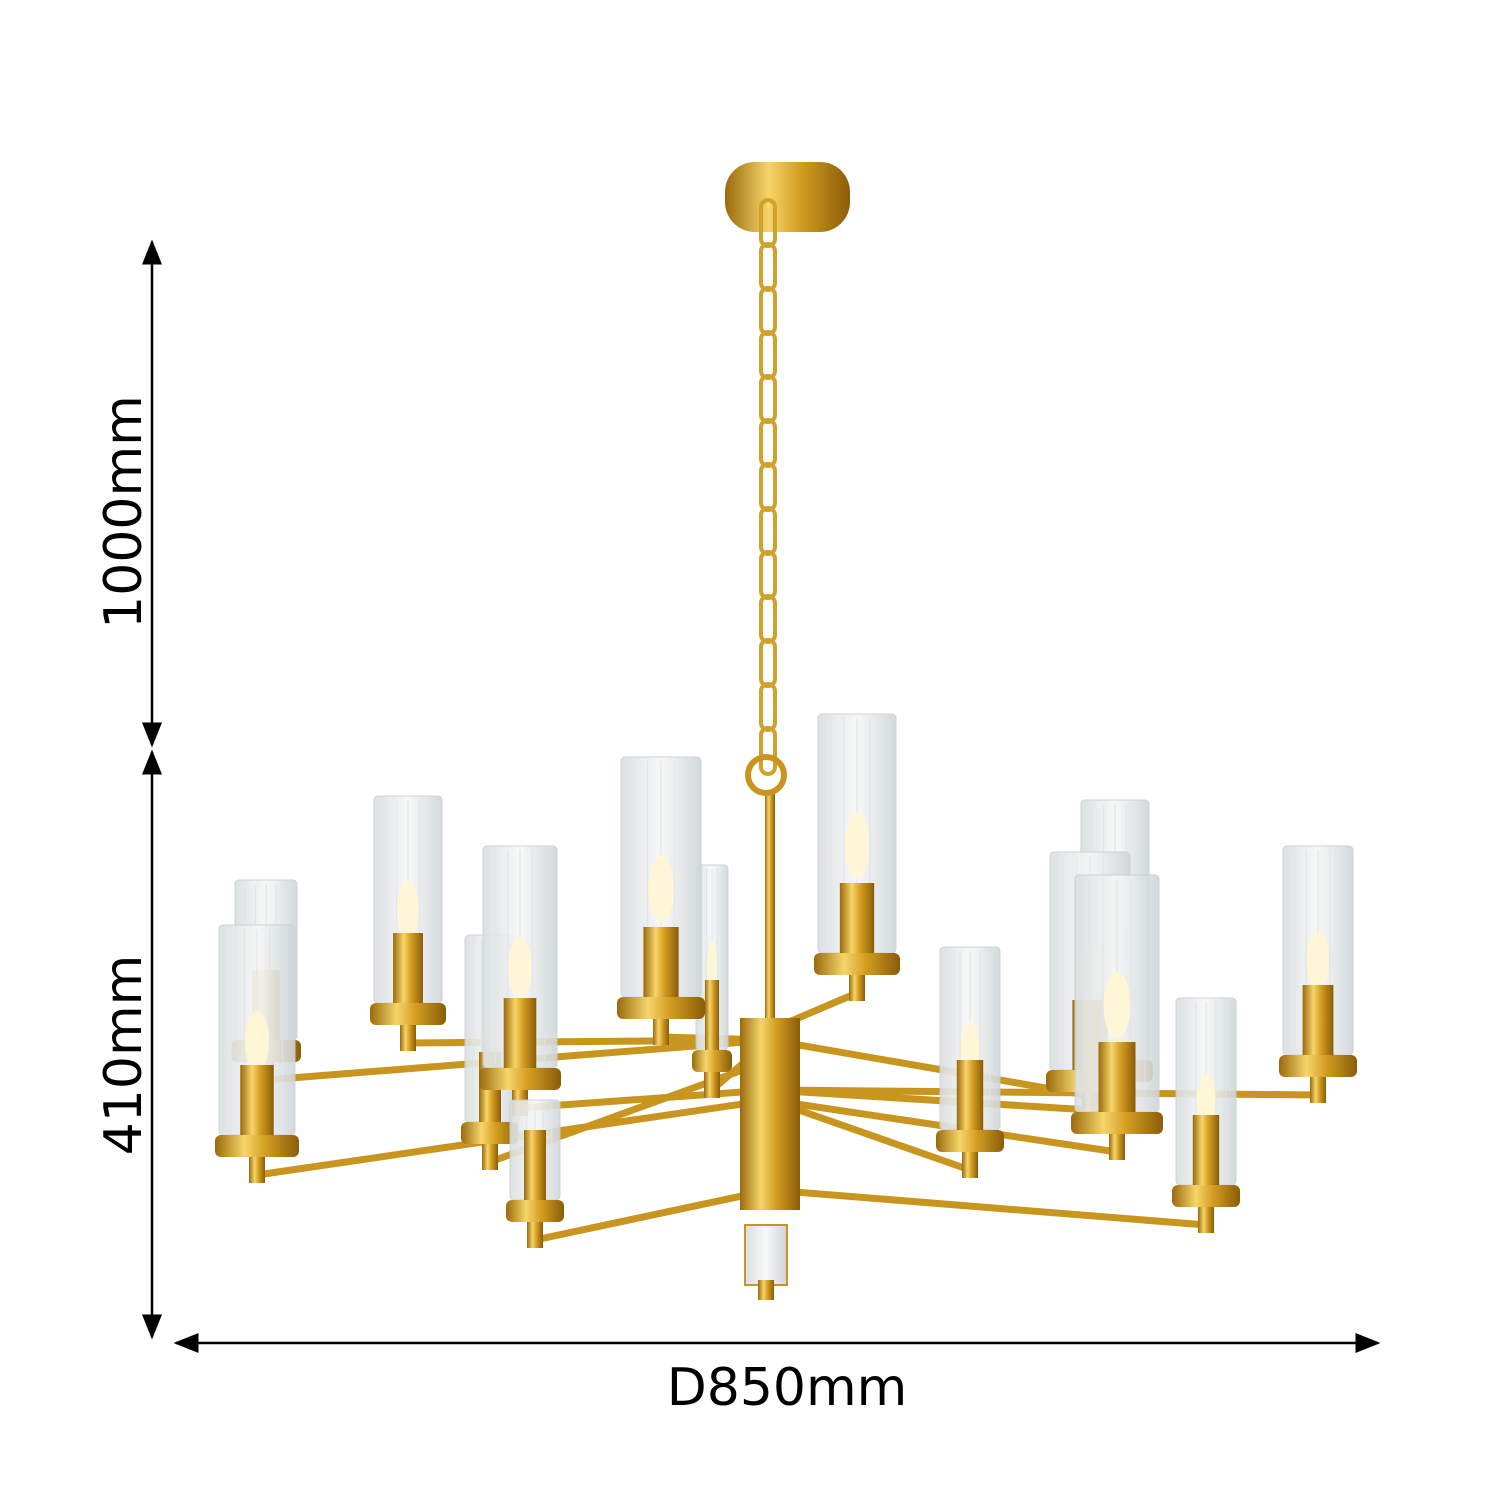 This screenshot has width=1500, height=1500. I want to click on diameter-label: D850mm, so click(787, 1388).